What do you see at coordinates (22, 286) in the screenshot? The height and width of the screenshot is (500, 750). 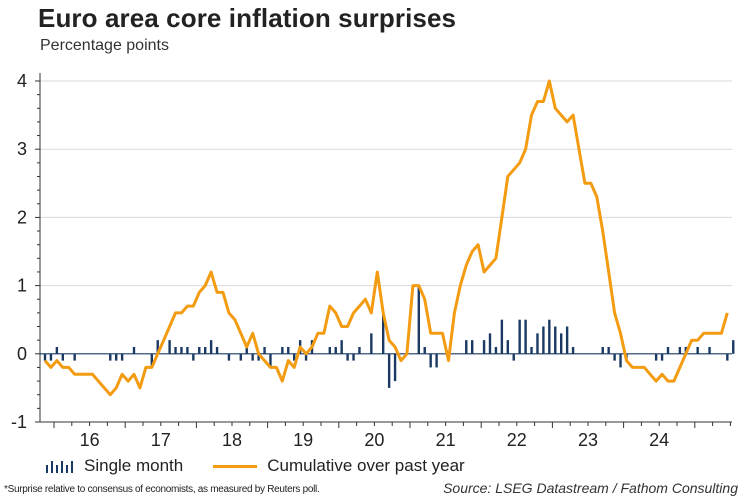 I see `y-tick-label: 1` at bounding box center [22, 286].